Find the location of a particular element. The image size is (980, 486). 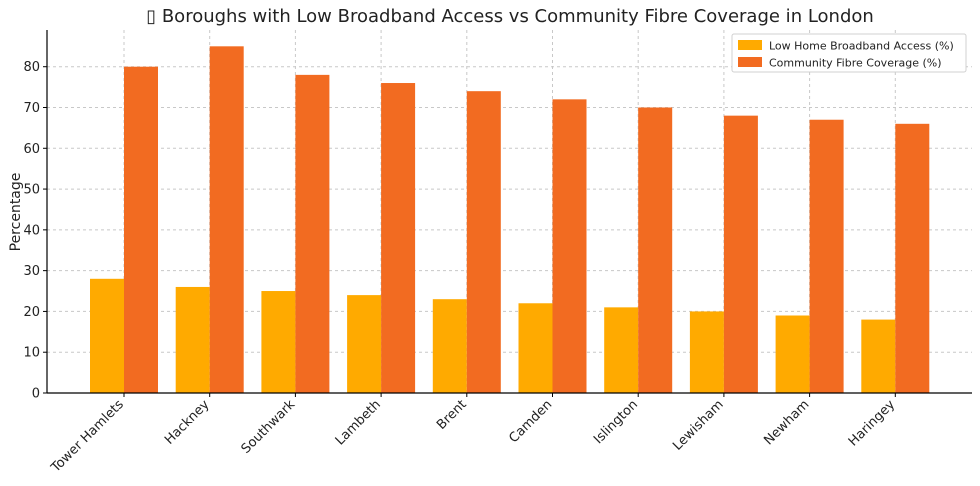

x-tick-label: Islington is located at coordinates (616, 422).